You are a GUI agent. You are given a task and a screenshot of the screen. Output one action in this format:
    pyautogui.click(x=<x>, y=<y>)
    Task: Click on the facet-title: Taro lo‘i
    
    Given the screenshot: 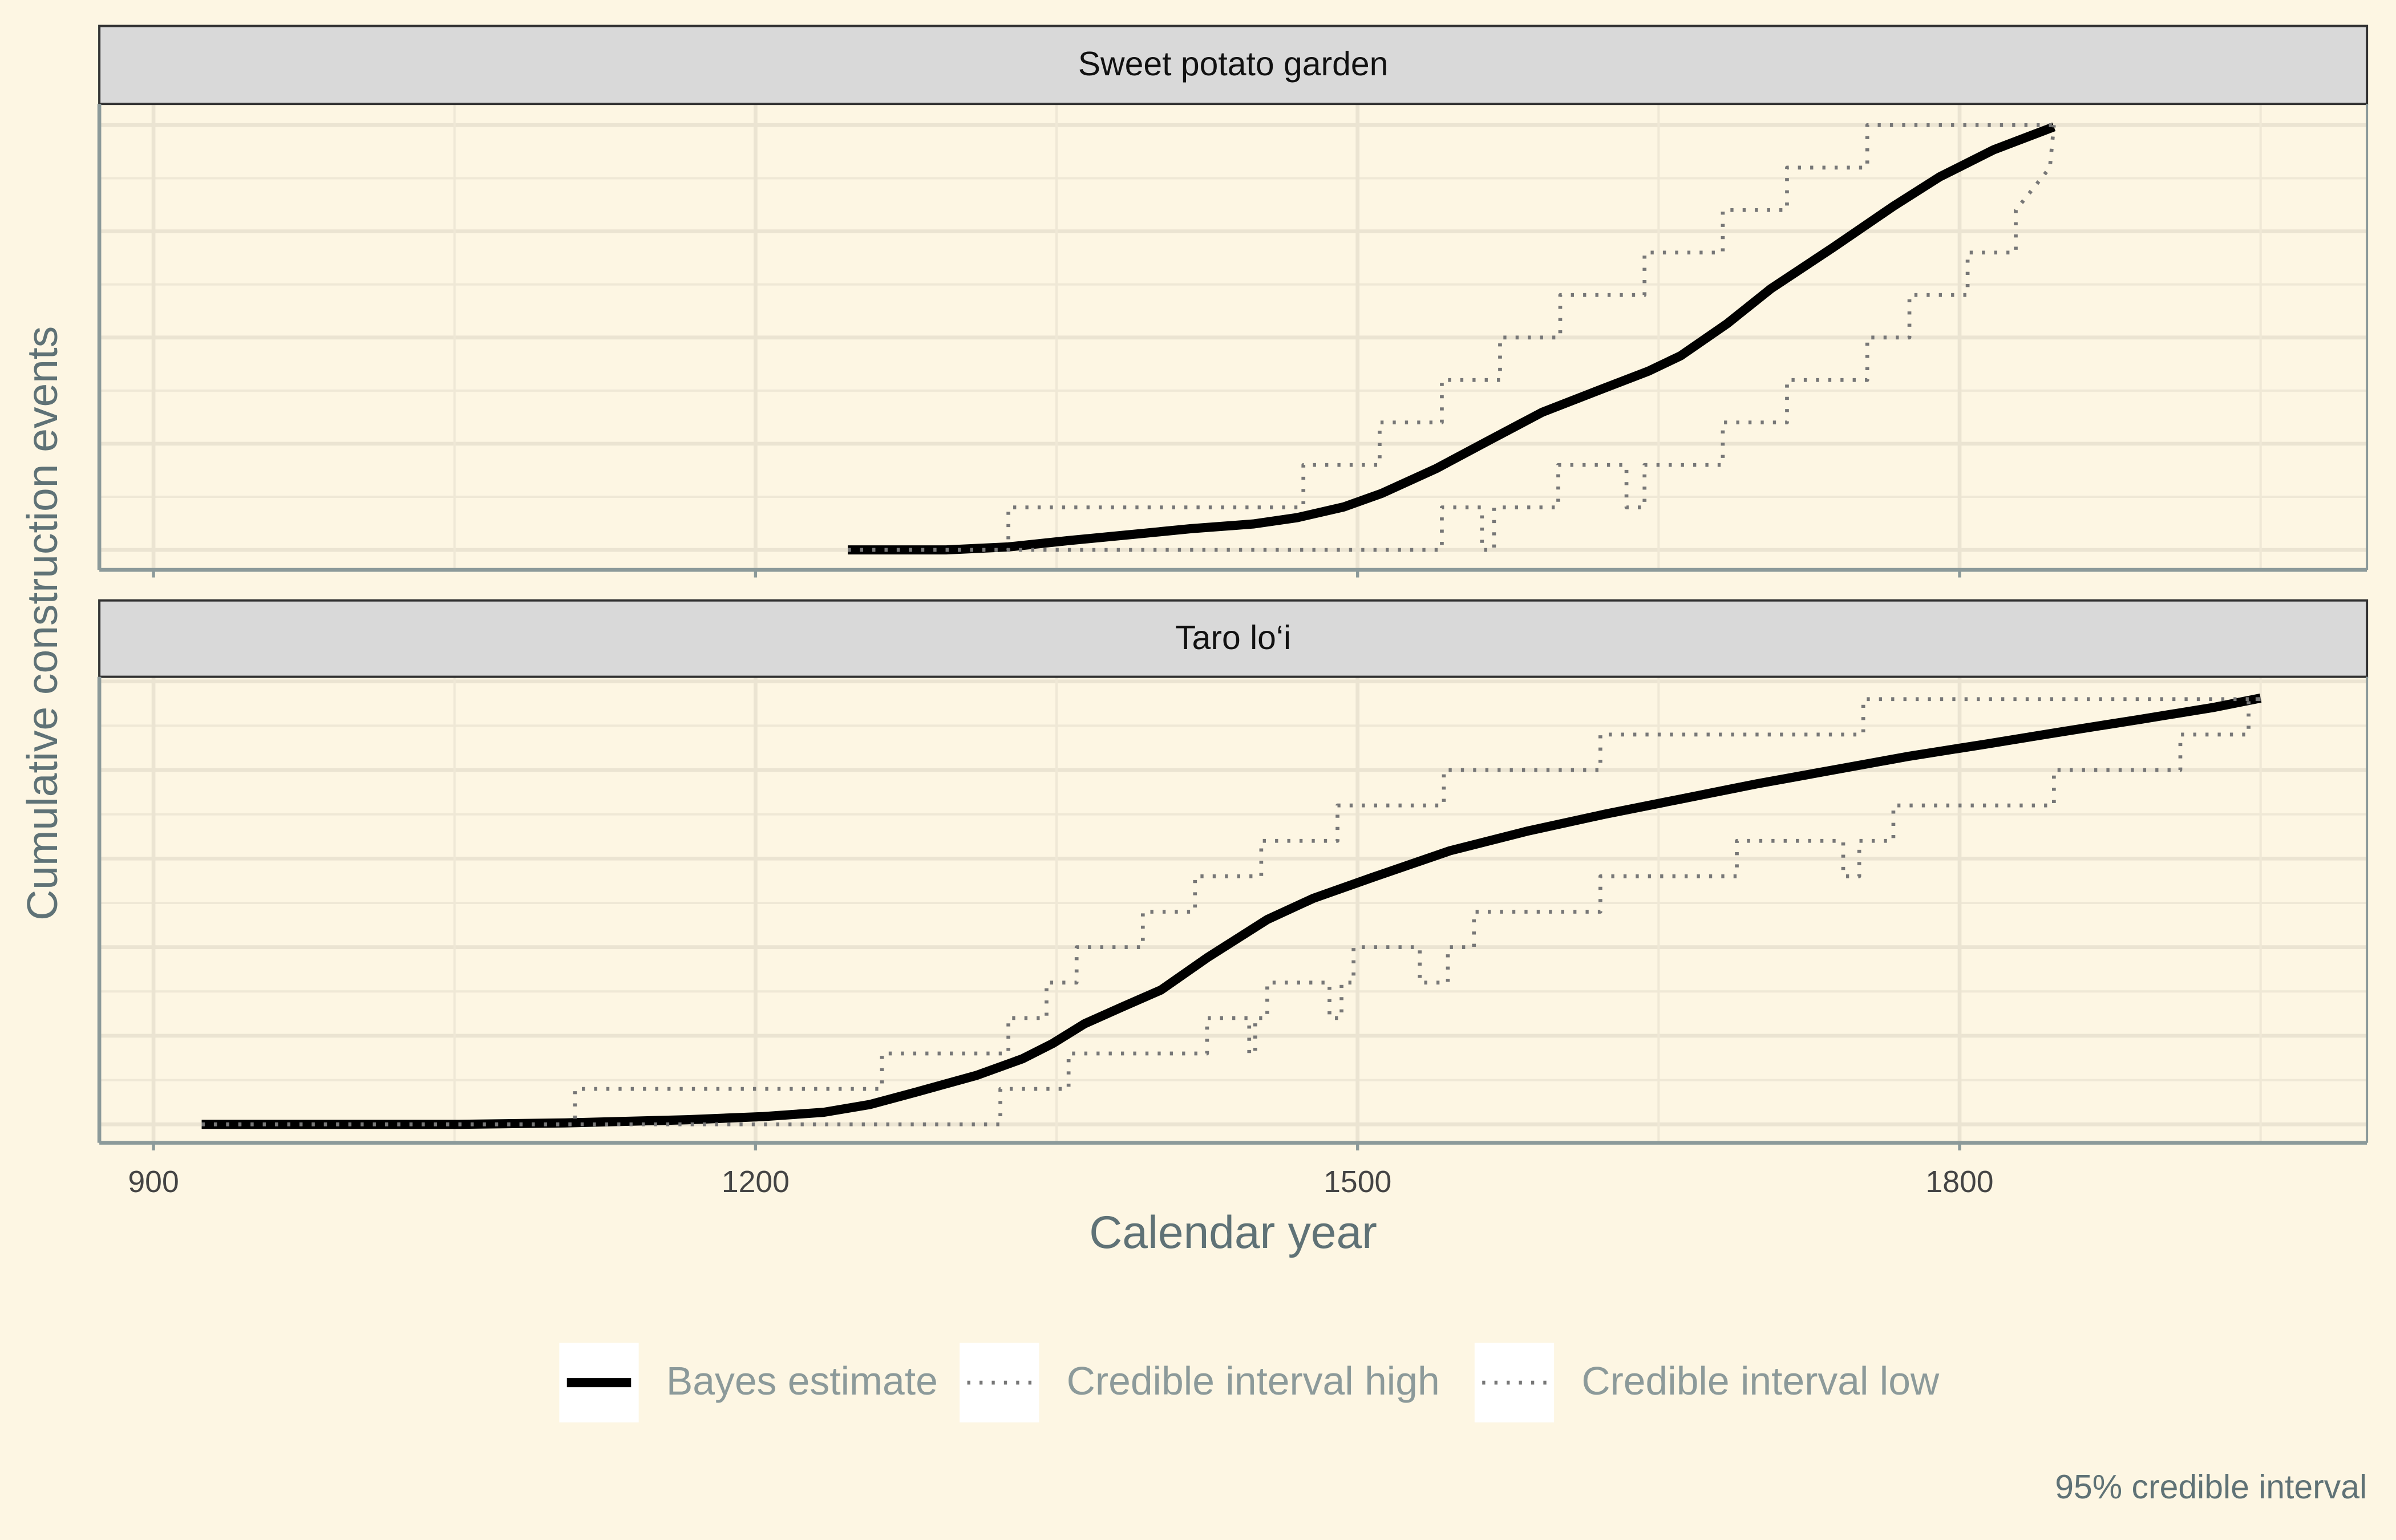 What is the action you would take?
    pyautogui.click(x=1233, y=638)
    